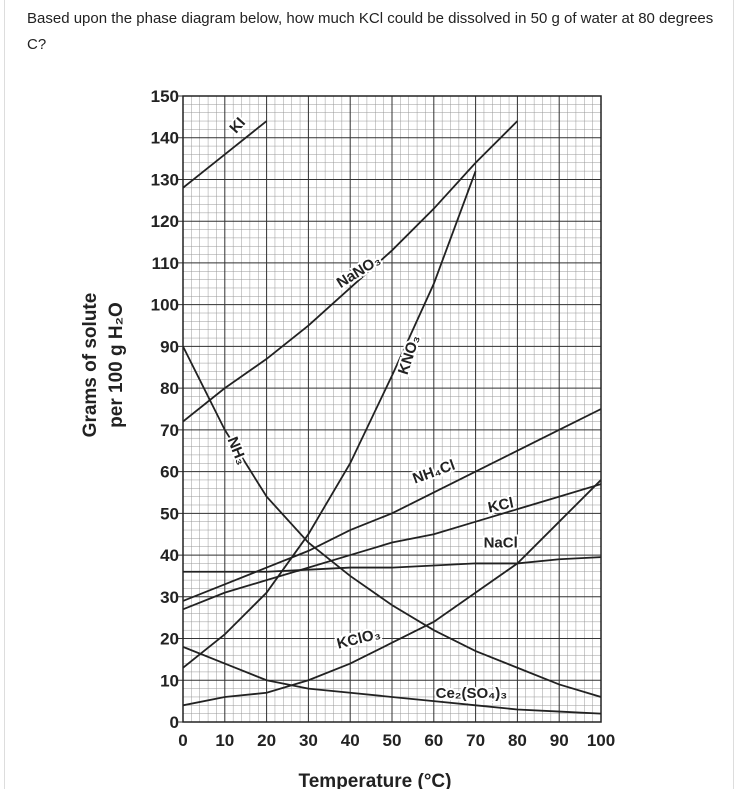 The height and width of the screenshot is (789, 740). Describe the element at coordinates (475, 740) in the screenshot. I see `x-tick-label: 70` at that location.